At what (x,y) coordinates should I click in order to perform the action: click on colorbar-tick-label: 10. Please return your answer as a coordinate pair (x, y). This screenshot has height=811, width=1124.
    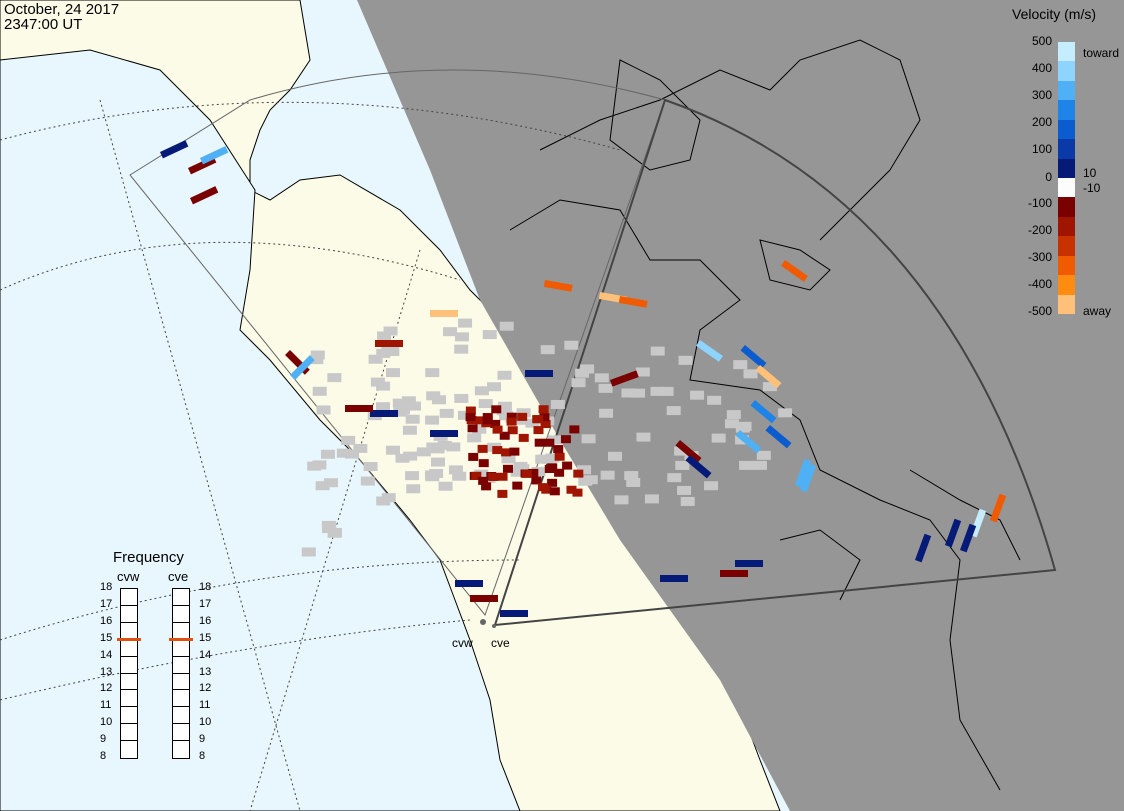
    Looking at the image, I should click on (1090, 173).